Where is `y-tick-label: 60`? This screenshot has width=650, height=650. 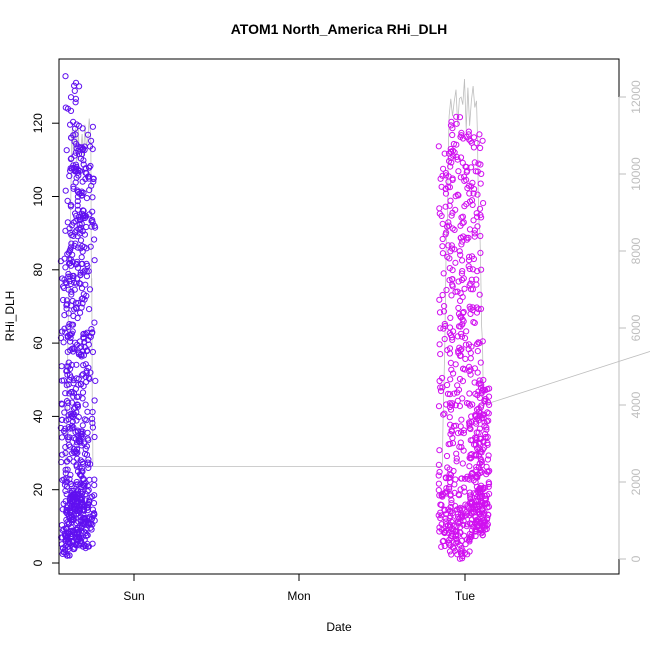 y-tick-label: 60 is located at coordinates (38, 343).